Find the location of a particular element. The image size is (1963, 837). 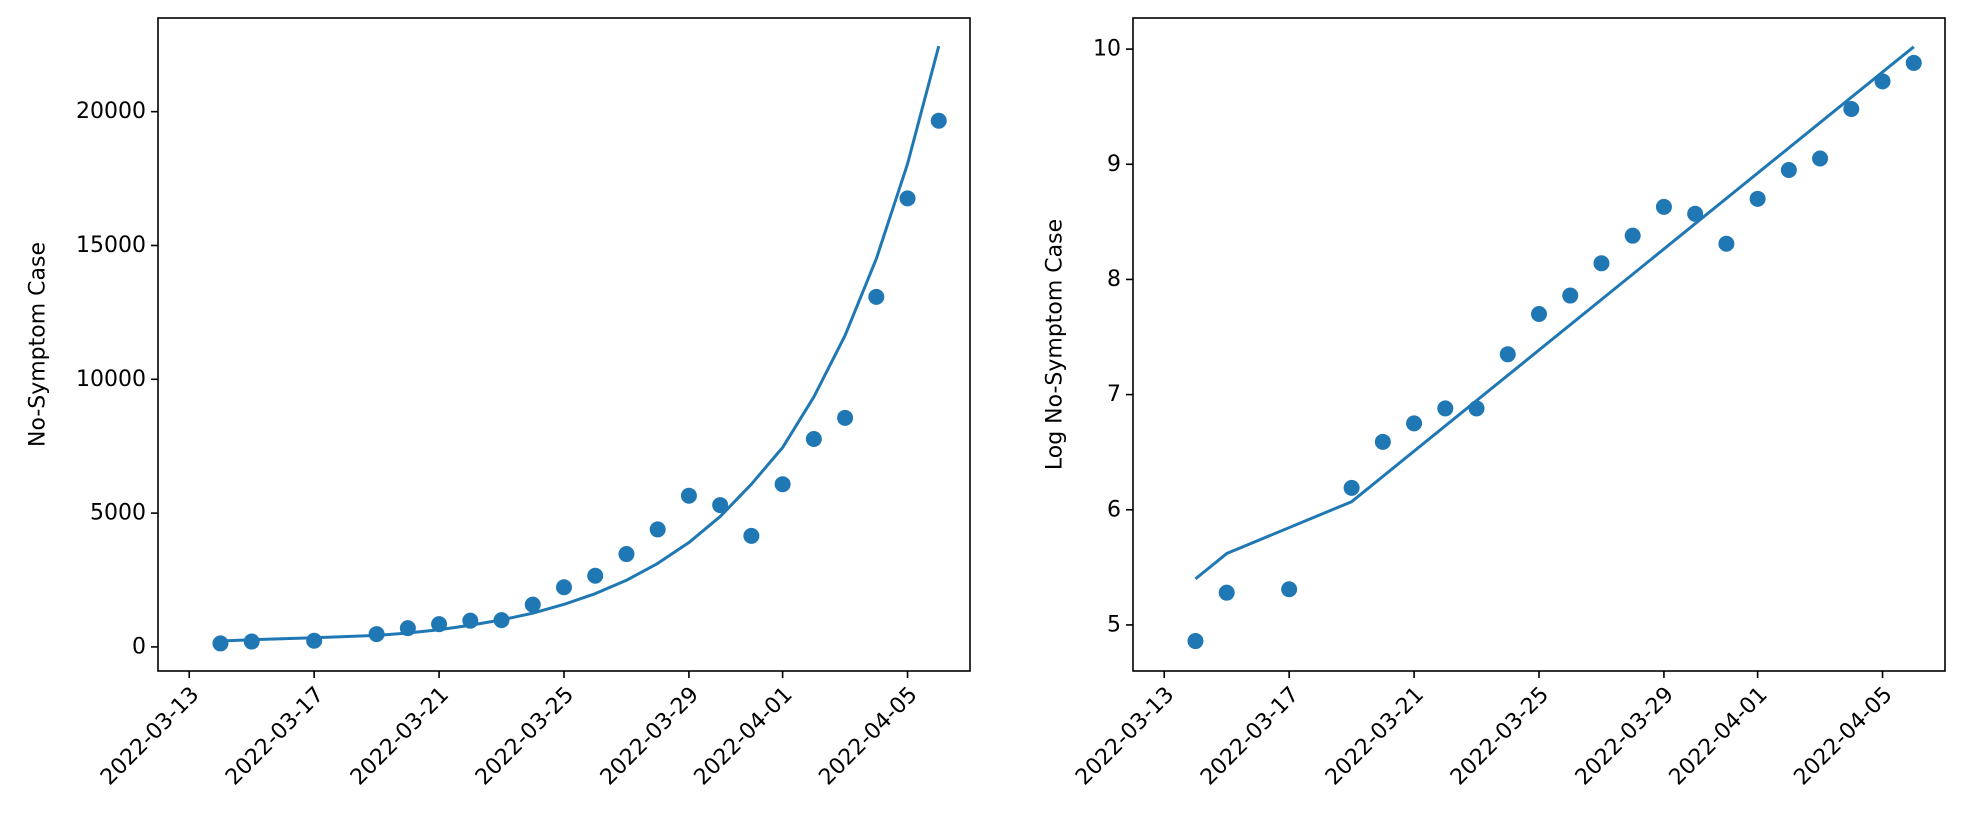

y-axis-label: No-Symptom Case is located at coordinates (38, 344).